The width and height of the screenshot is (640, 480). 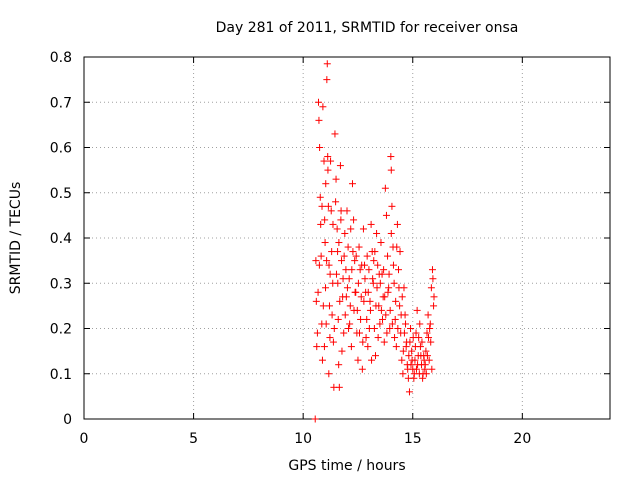 I want to click on x-axis-title: GPS time / hours, so click(x=346, y=466).